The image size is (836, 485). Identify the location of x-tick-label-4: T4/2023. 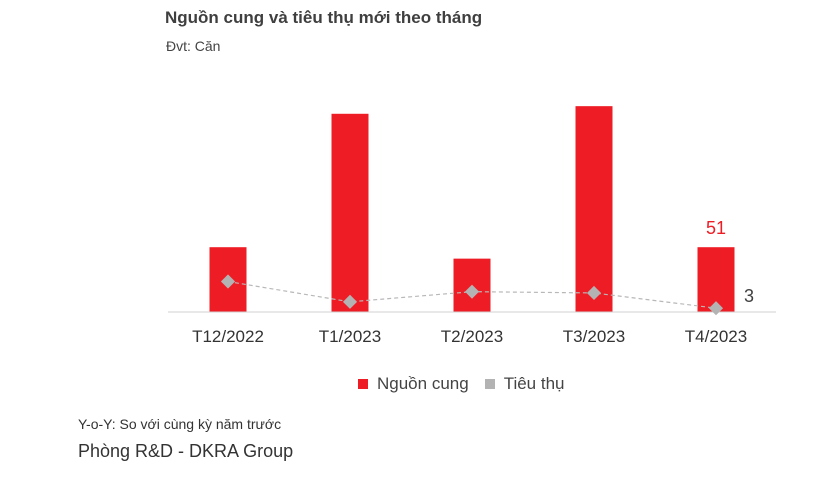
(716, 336).